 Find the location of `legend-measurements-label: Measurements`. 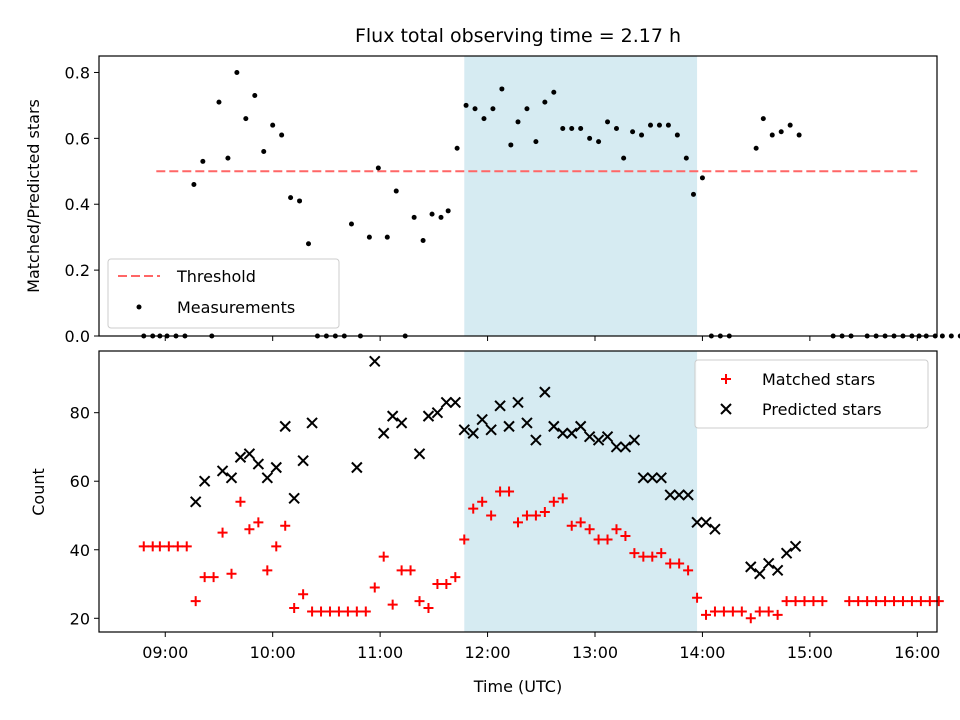

legend-measurements-label: Measurements is located at coordinates (236, 307).